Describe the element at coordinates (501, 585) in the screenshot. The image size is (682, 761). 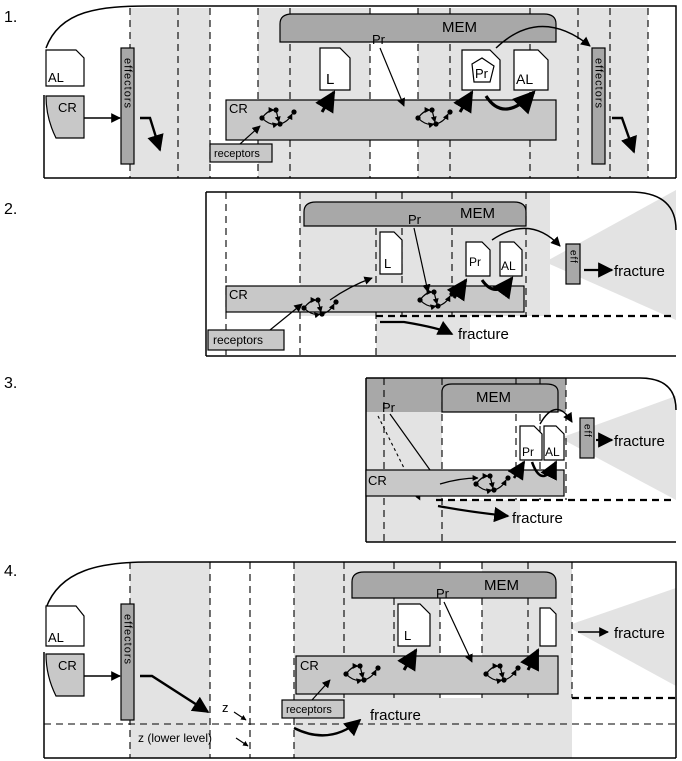
I see `panel-4-mem-label: MEM` at that location.